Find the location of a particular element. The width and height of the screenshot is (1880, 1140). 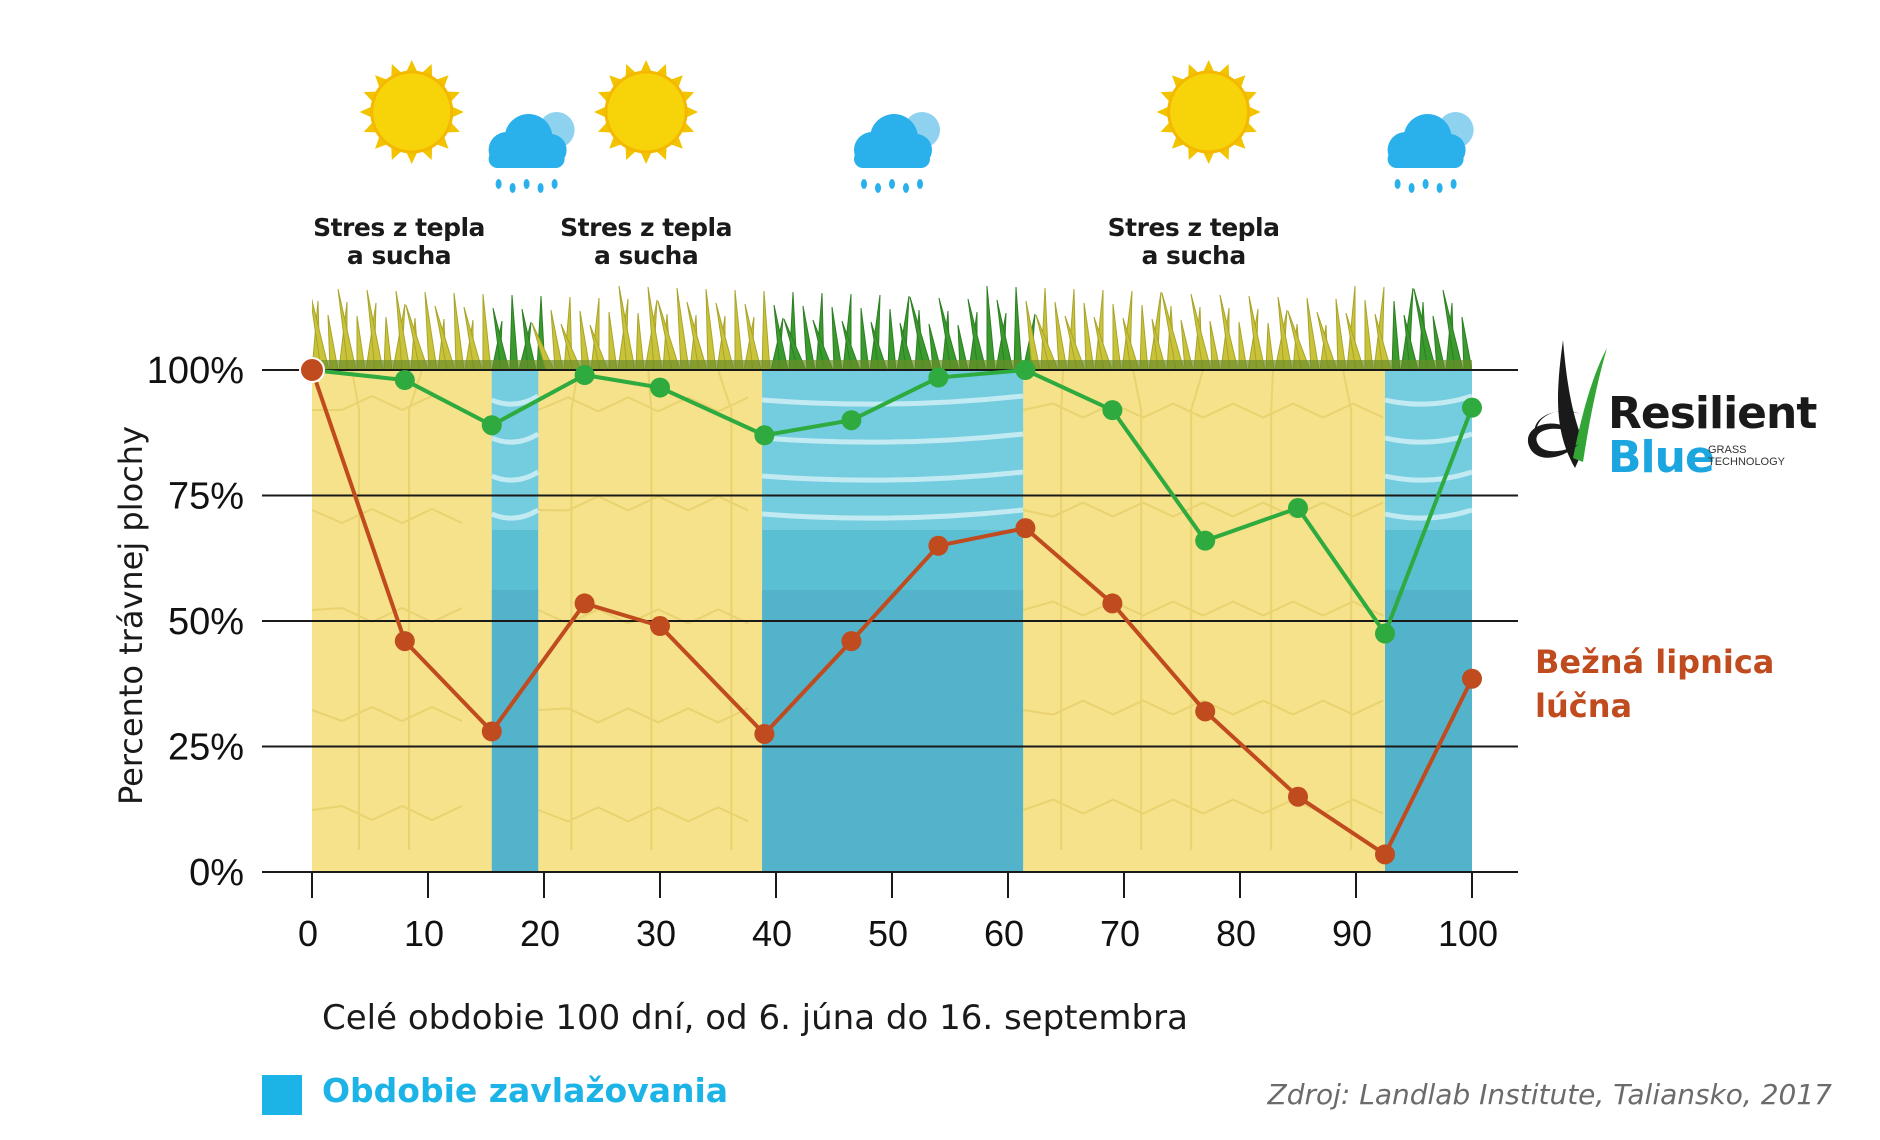

y-tick-label: 75% is located at coordinates (206, 497).